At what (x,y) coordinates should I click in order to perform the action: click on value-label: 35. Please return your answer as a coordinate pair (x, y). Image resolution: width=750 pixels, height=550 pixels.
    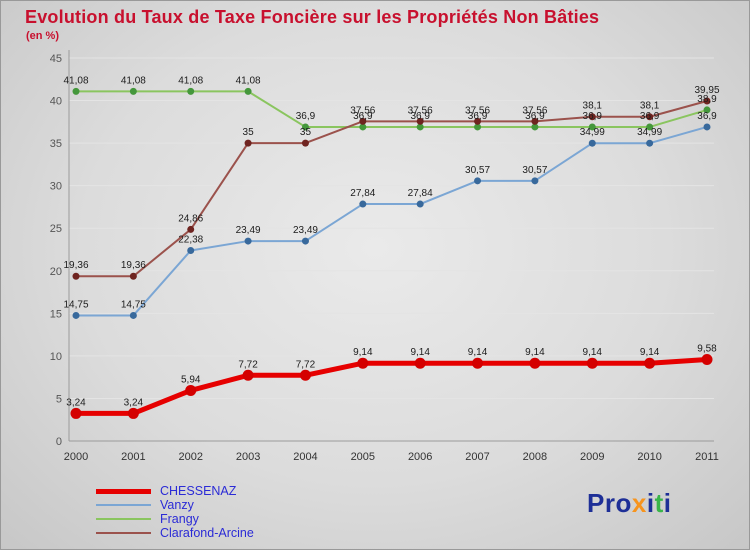
    Looking at the image, I should click on (306, 132).